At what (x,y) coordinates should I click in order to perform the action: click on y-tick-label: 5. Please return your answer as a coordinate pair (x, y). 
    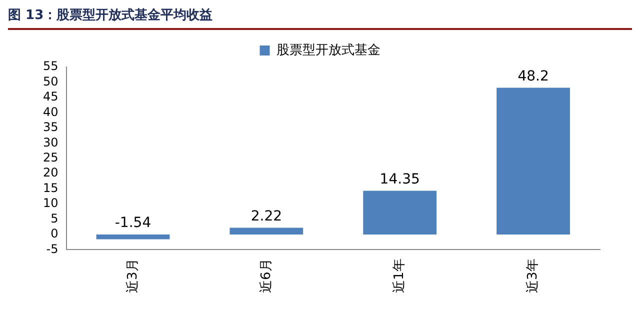
    Looking at the image, I should click on (54, 218).